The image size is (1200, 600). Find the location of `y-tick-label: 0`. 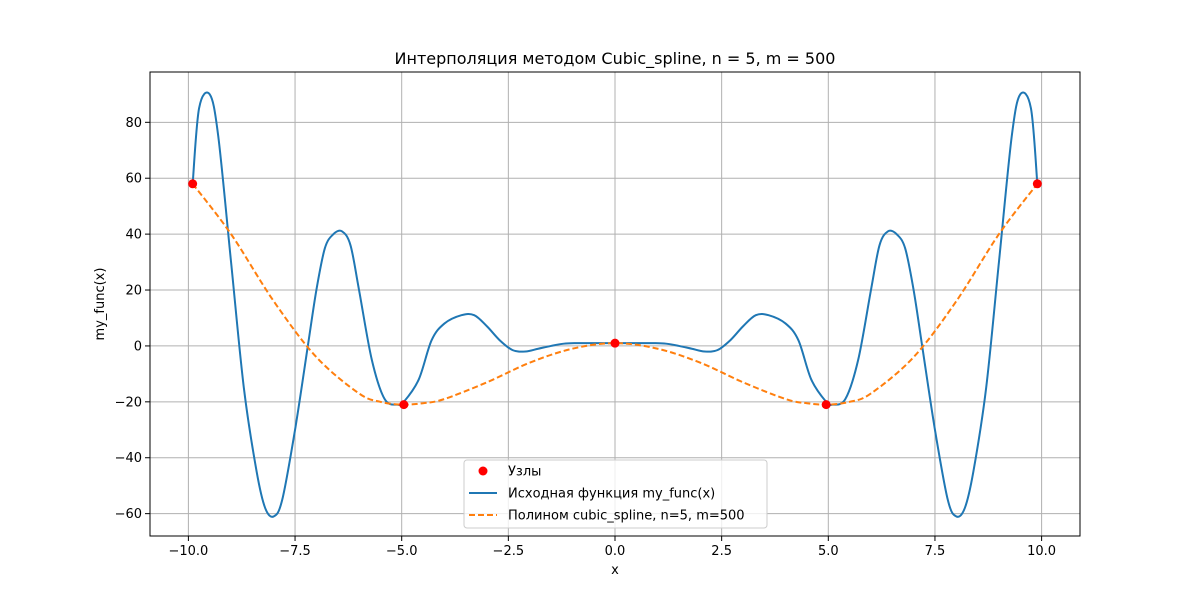

y-tick-label: 0 is located at coordinates (138, 346).